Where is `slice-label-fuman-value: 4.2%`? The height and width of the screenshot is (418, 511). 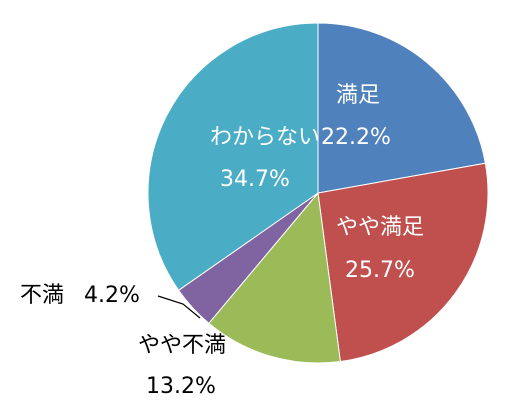 slice-label-fuman-value: 4.2% is located at coordinates (112, 295).